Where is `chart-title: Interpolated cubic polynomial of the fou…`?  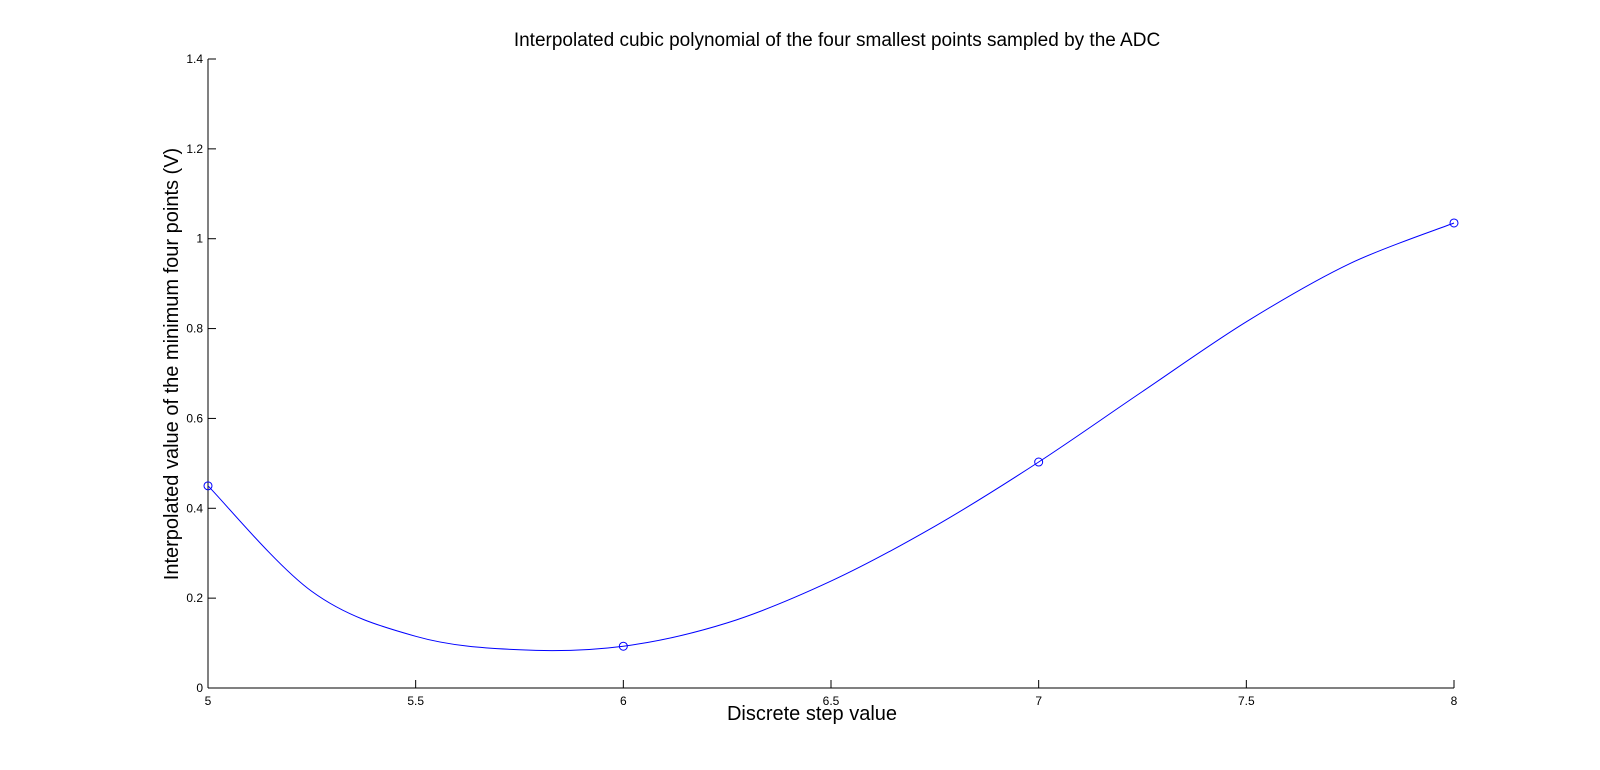
chart-title: Interpolated cubic polynomial of the fou… is located at coordinates (837, 40).